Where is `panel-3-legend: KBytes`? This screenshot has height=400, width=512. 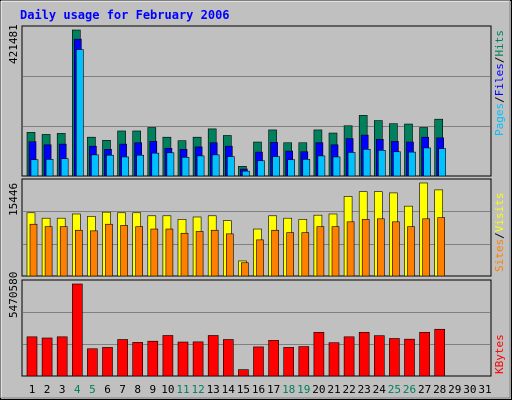
panel-3-legend: KBytes is located at coordinates (499, 354).